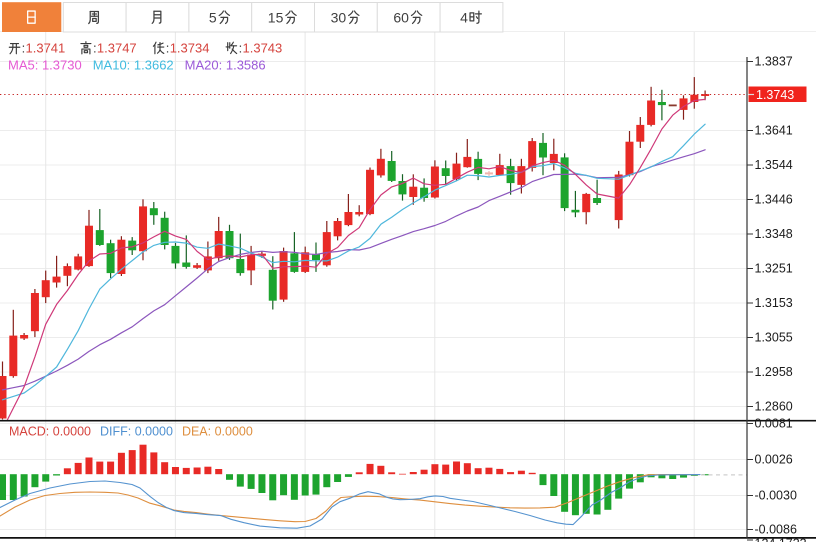 The image size is (816, 542). What do you see at coordinates (774, 460) in the screenshot?
I see `svg-text: 0.0026` at bounding box center [774, 460].